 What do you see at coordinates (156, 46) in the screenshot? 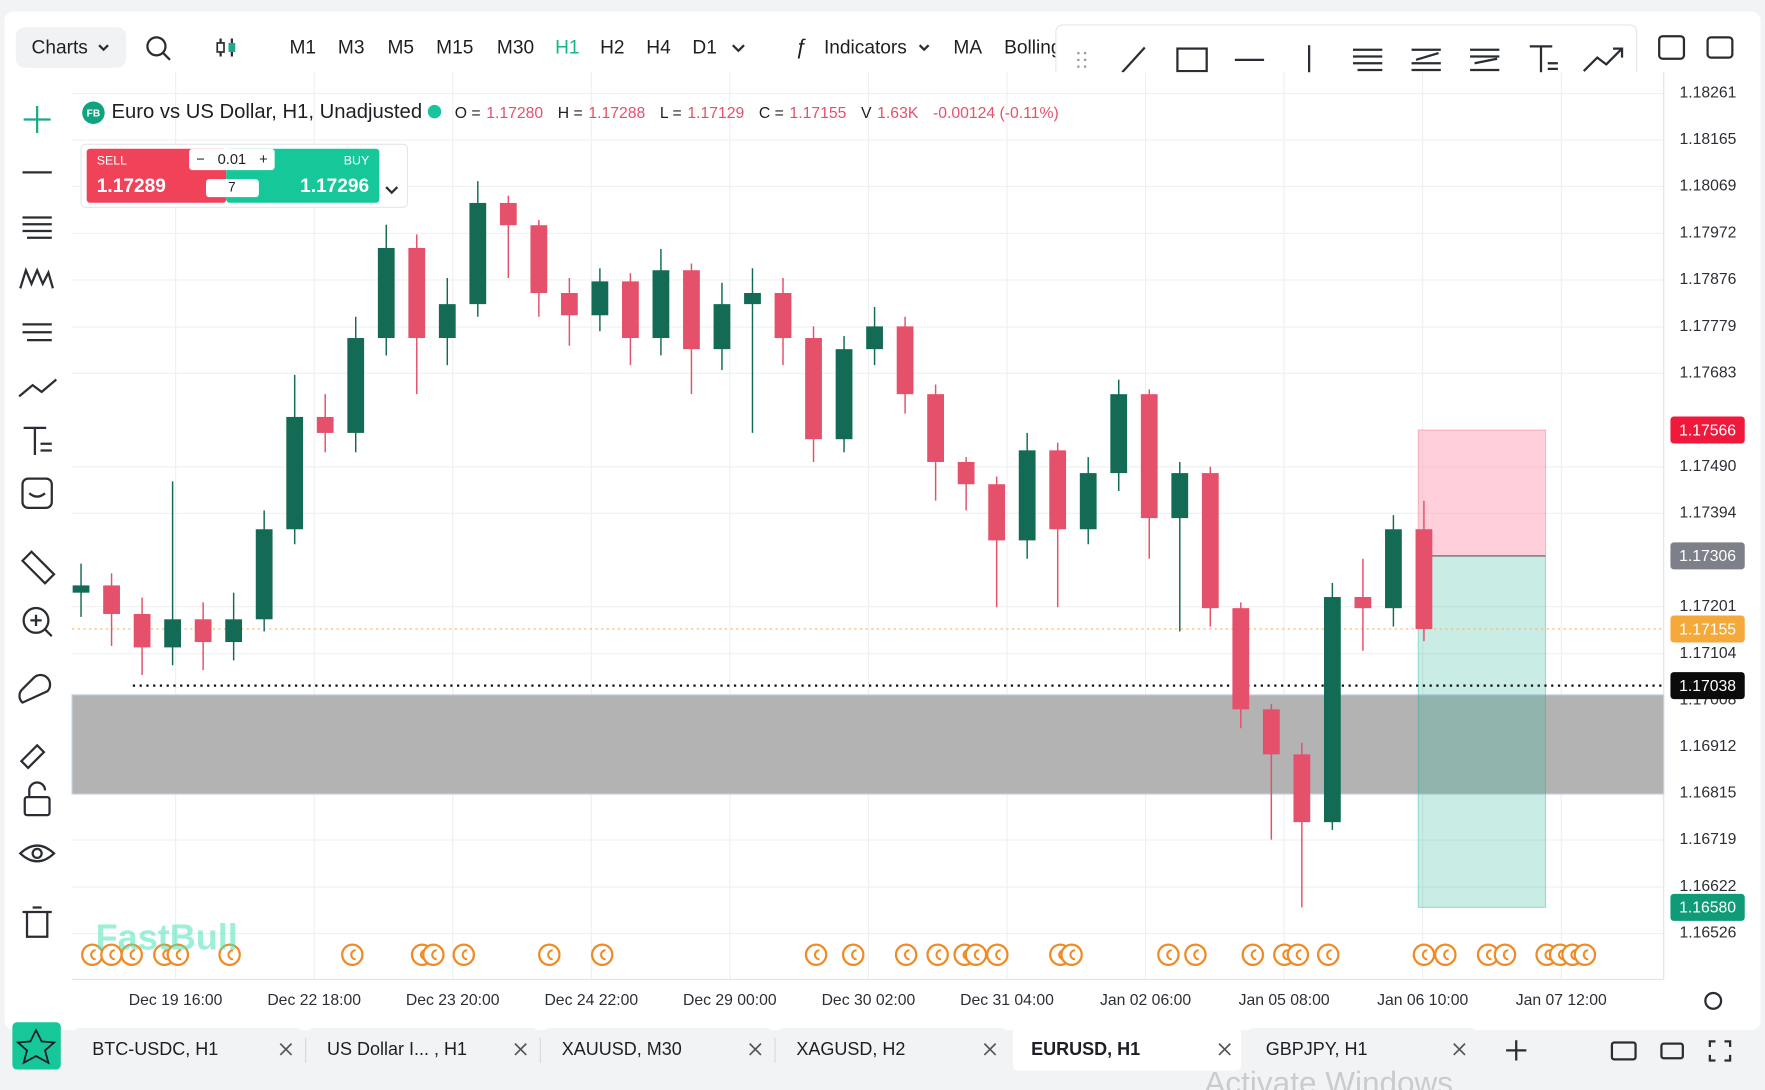
I see `search-icon` at bounding box center [156, 46].